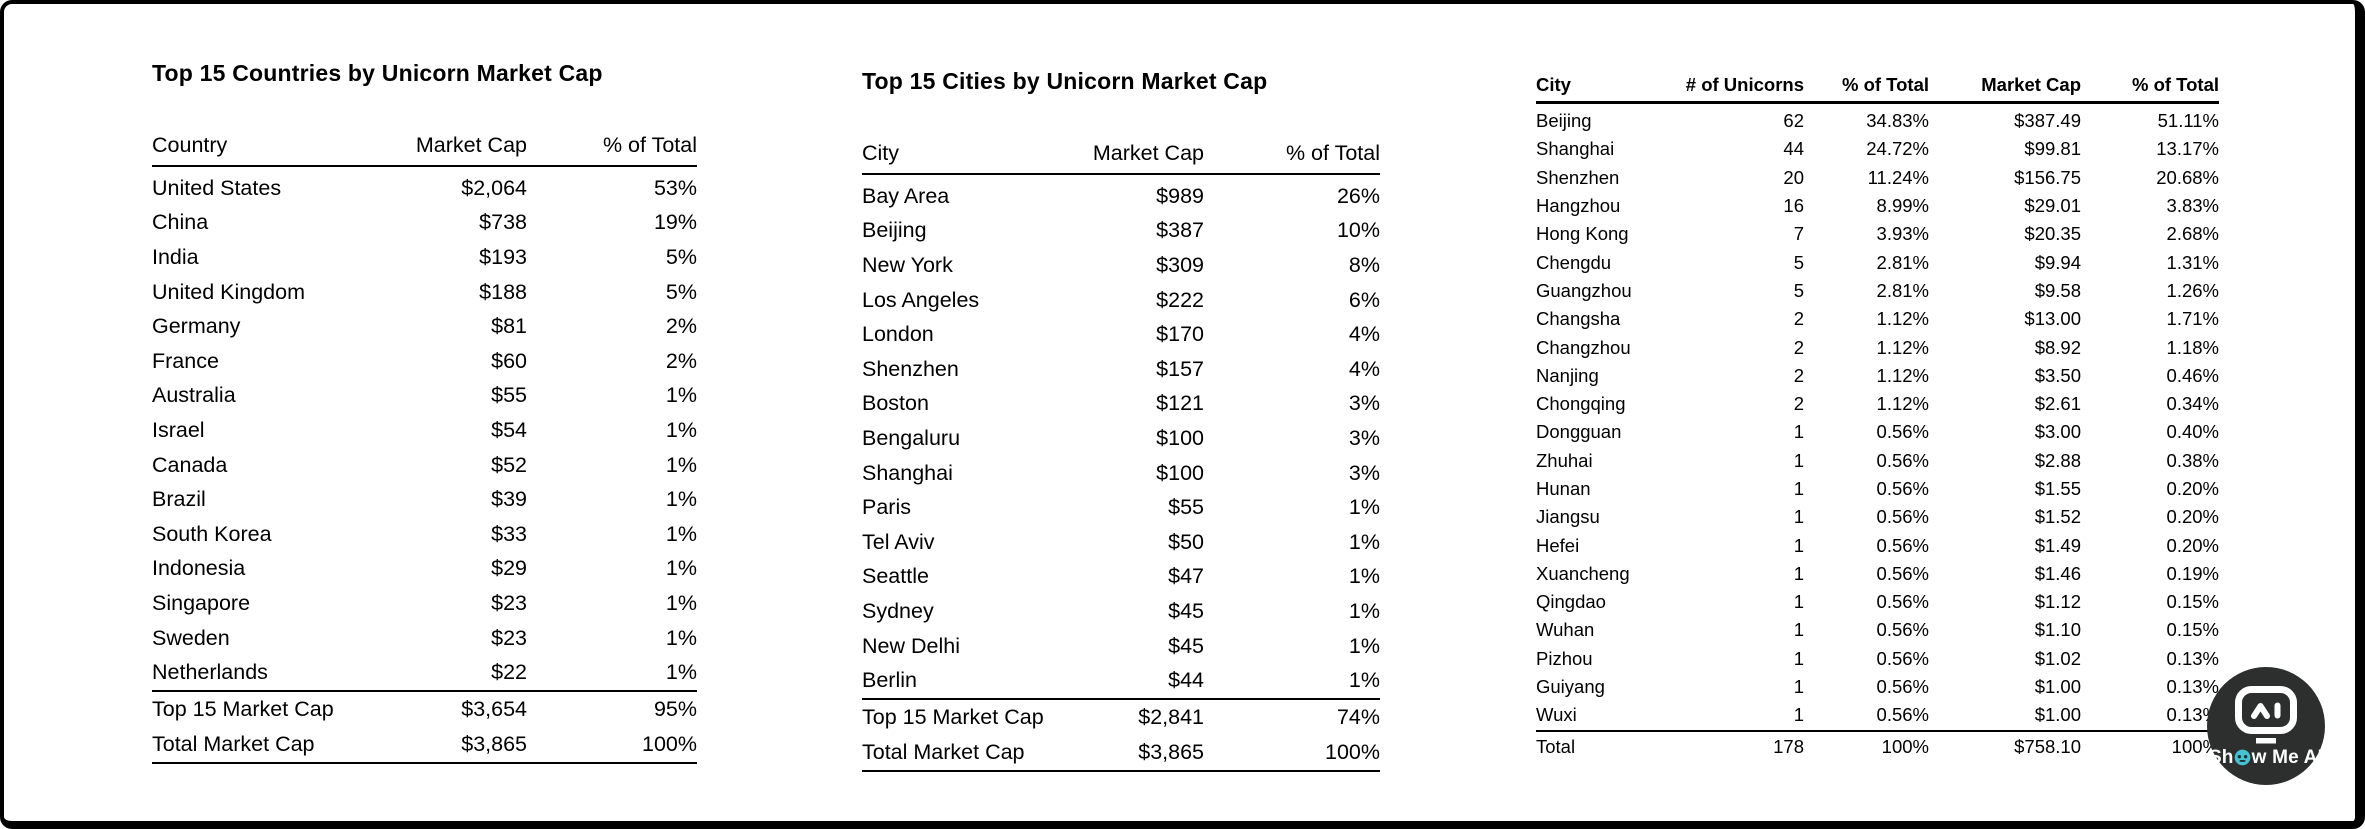 The width and height of the screenshot is (2365, 829). Describe the element at coordinates (1583, 573) in the screenshot. I see `table-cell: Xuancheng` at that location.